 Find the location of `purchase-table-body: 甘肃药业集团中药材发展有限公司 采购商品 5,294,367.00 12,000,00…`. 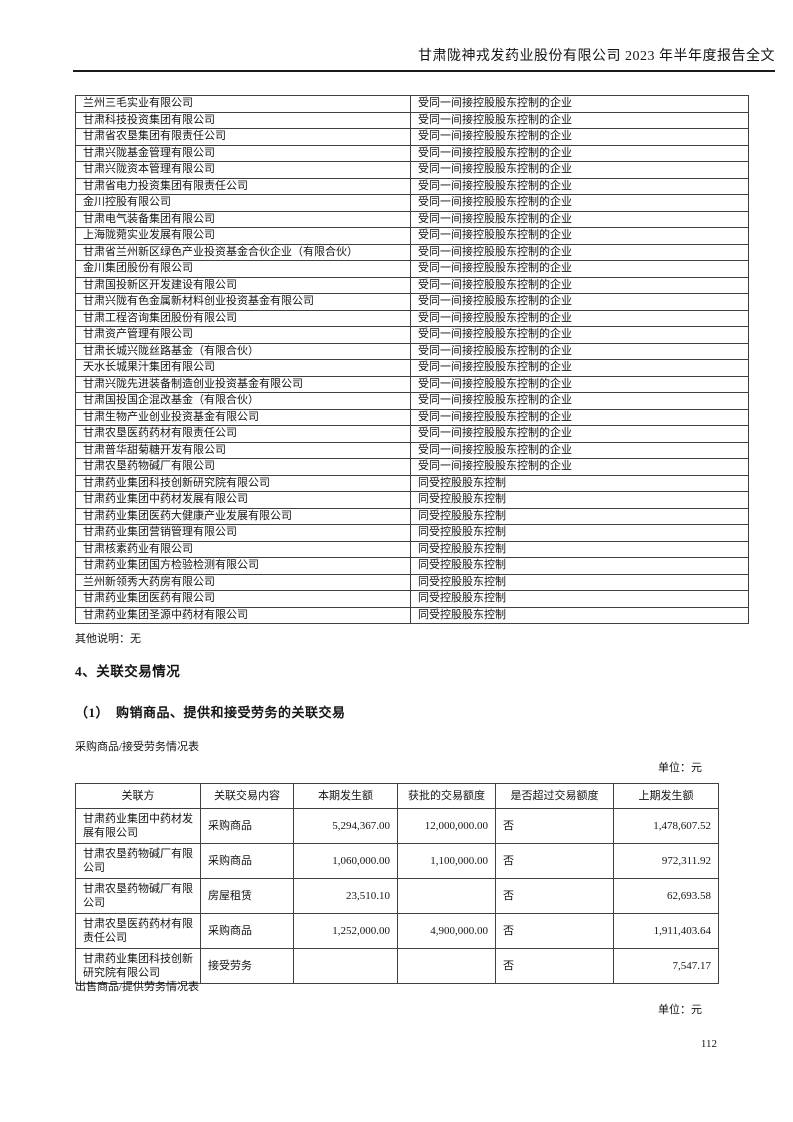

purchase-table-body: 甘肃药业集团中药材发展有限公司 采购商品 5,294,367.00 12,000,00… is located at coordinates (397, 896).